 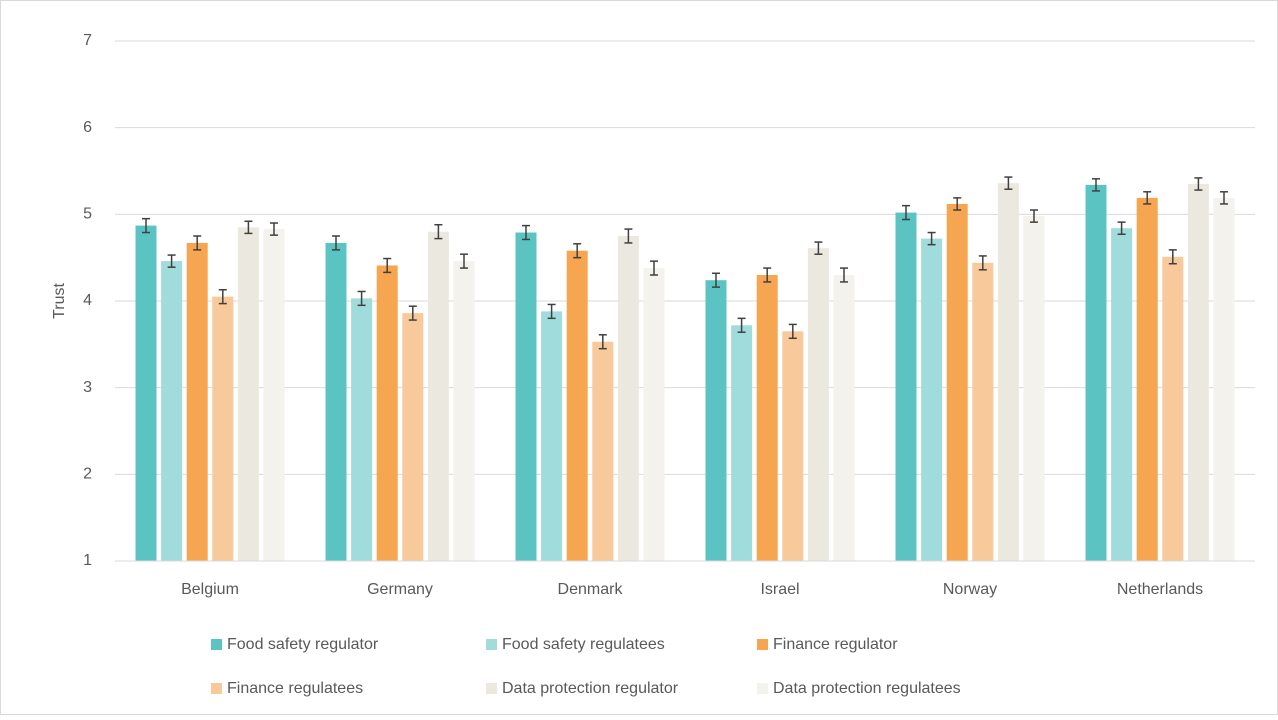 I want to click on legend-label: Food safety regulatees, so click(x=583, y=644).